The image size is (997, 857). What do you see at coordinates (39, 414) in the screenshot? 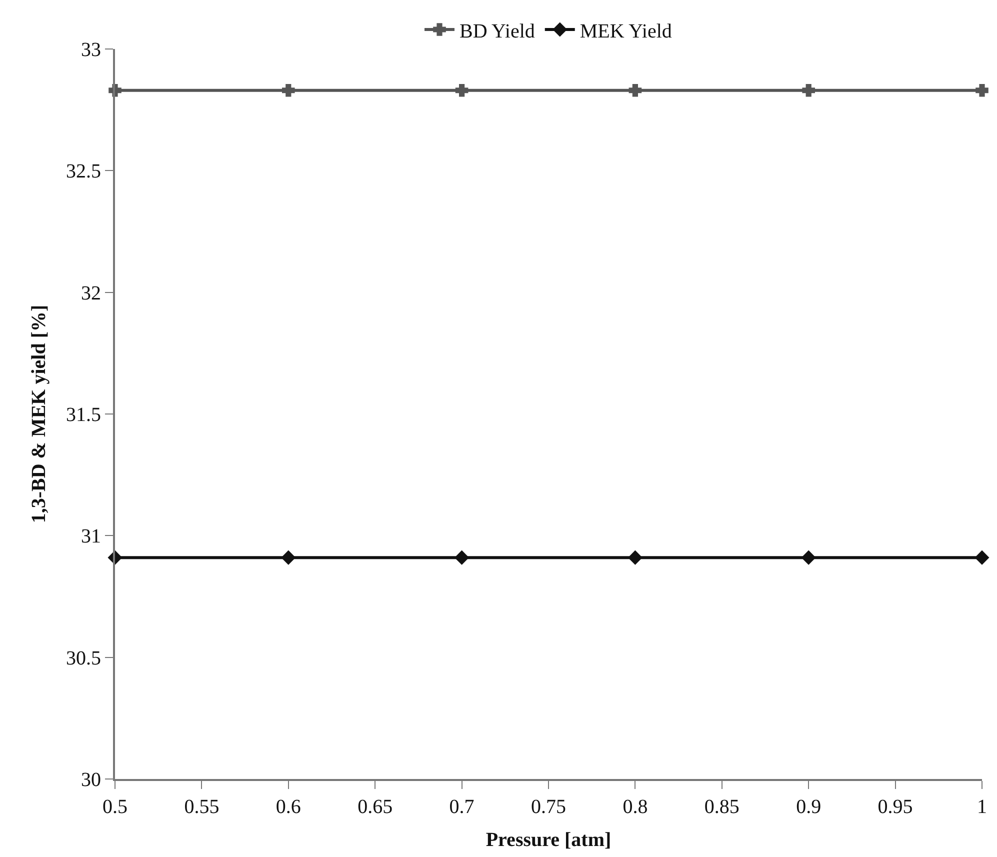
I see `y-axis-title: 1,3-BD & MEK yield [%]` at bounding box center [39, 414].